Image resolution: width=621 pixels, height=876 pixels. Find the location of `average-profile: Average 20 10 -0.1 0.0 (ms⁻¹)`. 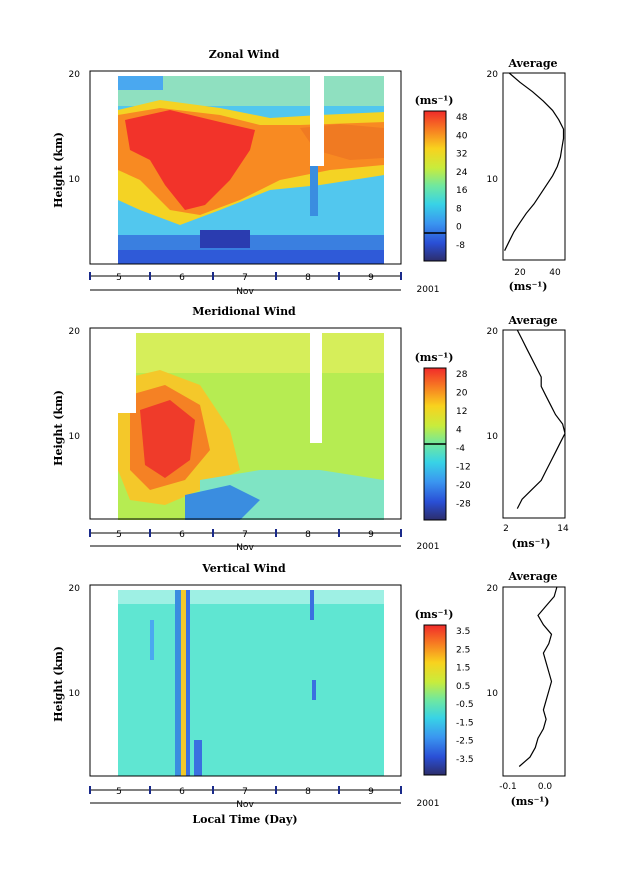

average-profile: Average 20 10 -0.1 0.0 (ms⁻¹) is located at coordinates (526, 689).